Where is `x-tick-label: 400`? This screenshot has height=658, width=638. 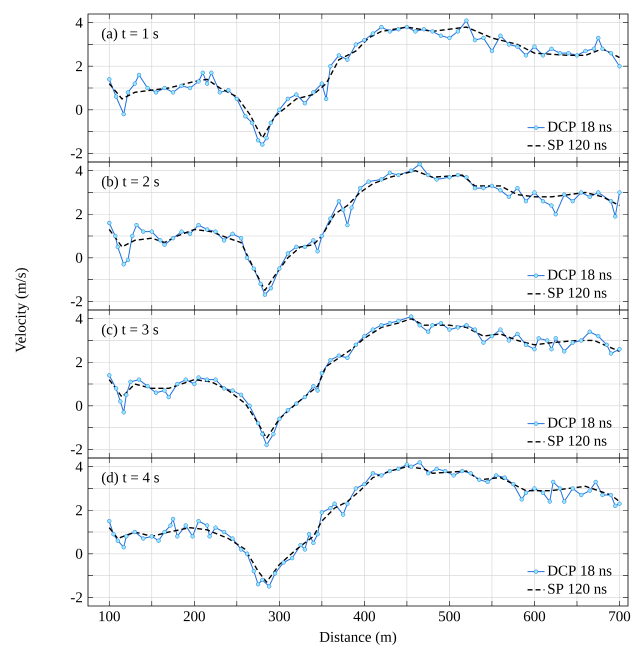 x-tick-label: 400 is located at coordinates (364, 616).